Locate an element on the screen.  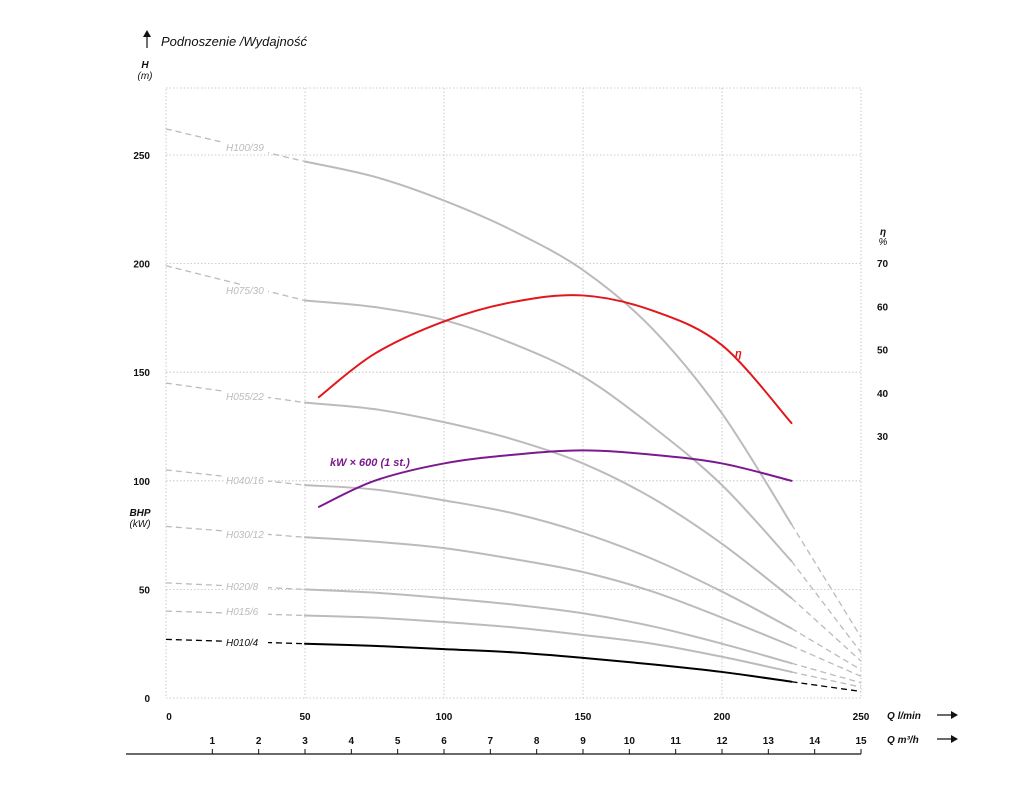
series-label: H030/12 is located at coordinates (245, 535).